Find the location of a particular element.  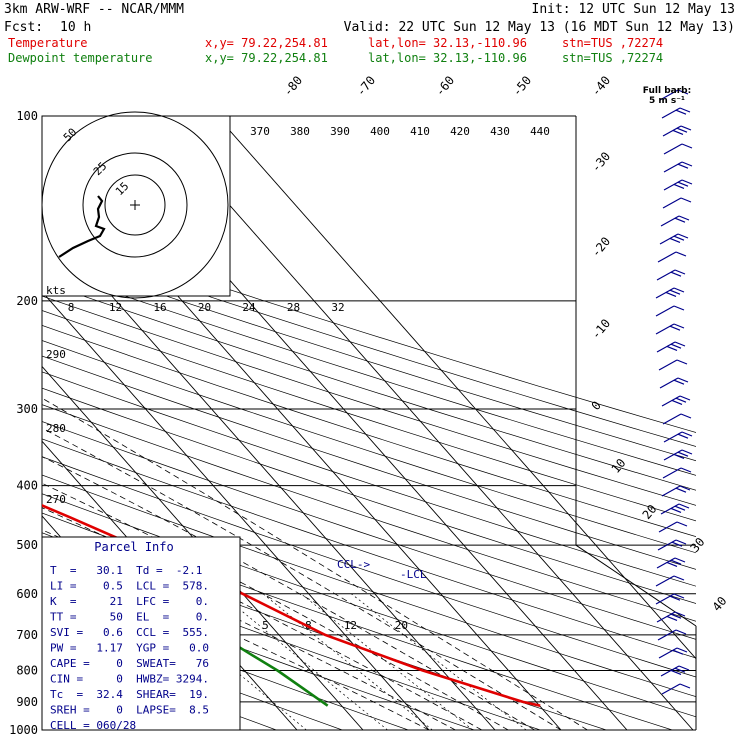

parcel-info-row: CIN = 0 HWBZ= 3294. is located at coordinates (129, 679).